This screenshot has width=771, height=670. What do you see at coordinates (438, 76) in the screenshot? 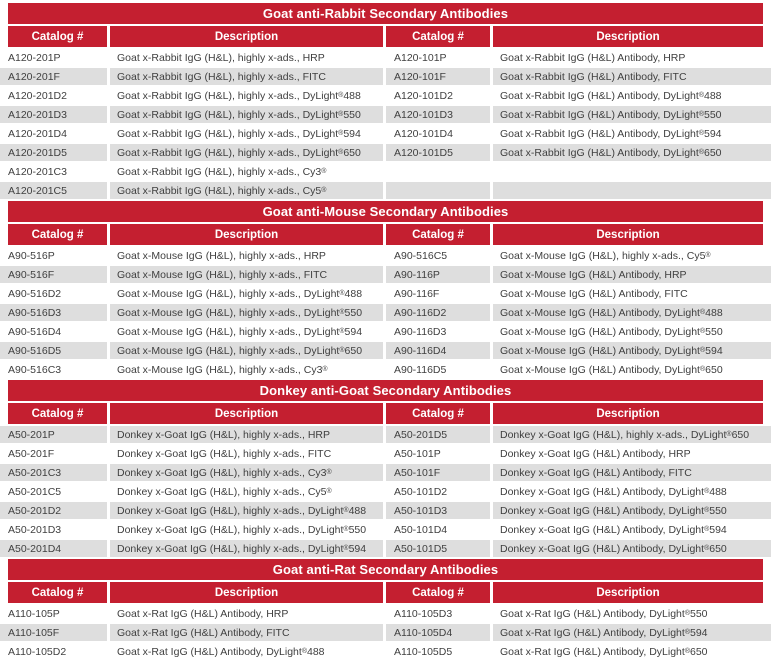
I see `catalog-cell: A120-101F` at bounding box center [438, 76].